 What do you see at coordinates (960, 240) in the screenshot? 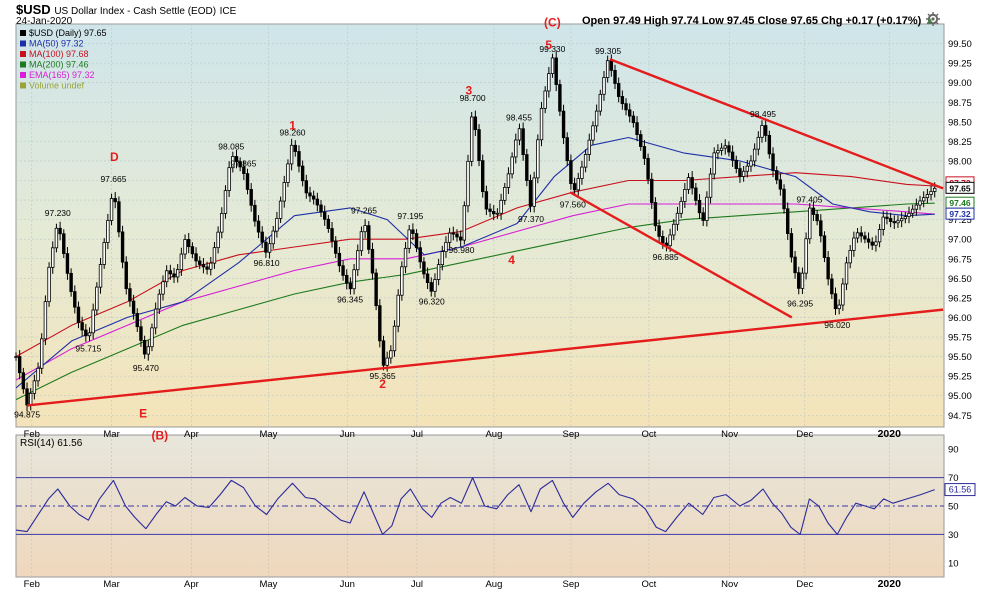
I see `y-tick-label: 97.00` at bounding box center [960, 240].